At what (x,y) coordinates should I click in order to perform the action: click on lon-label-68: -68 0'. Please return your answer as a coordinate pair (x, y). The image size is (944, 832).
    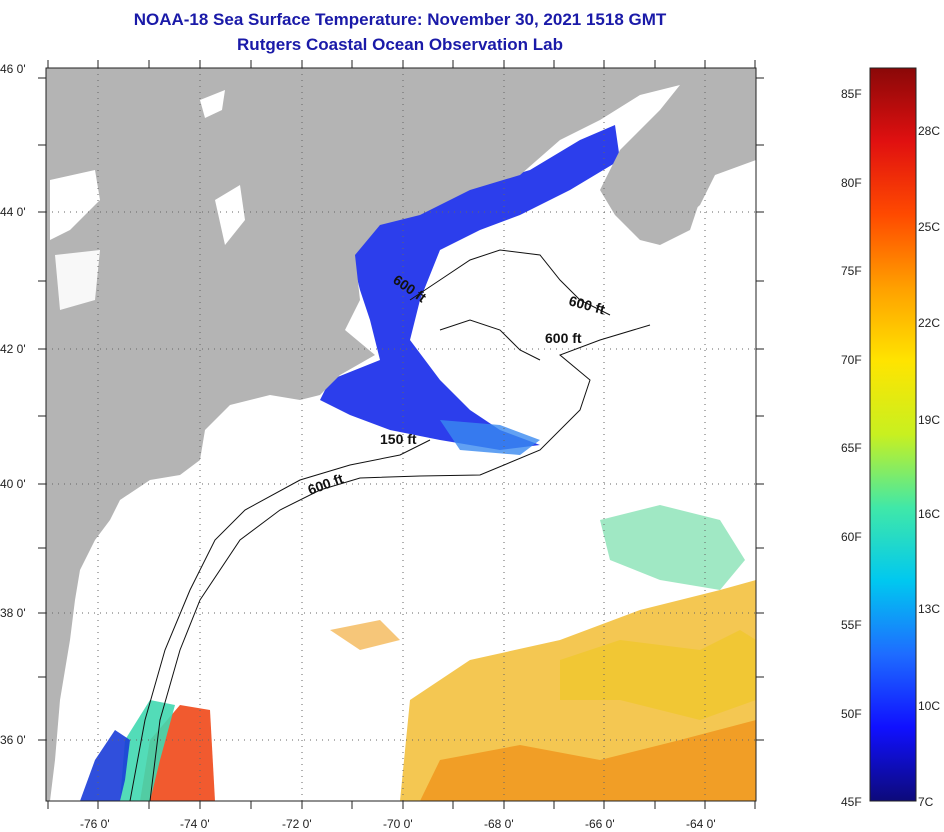
    Looking at the image, I should click on (499, 824).